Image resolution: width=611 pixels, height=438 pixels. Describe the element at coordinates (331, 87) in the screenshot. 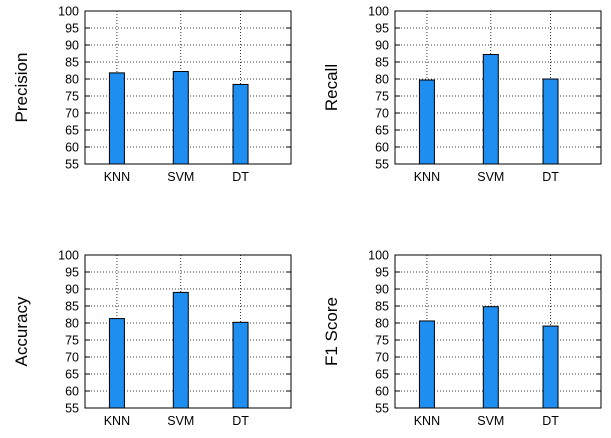

I see `y-axis-title: Recall` at that location.